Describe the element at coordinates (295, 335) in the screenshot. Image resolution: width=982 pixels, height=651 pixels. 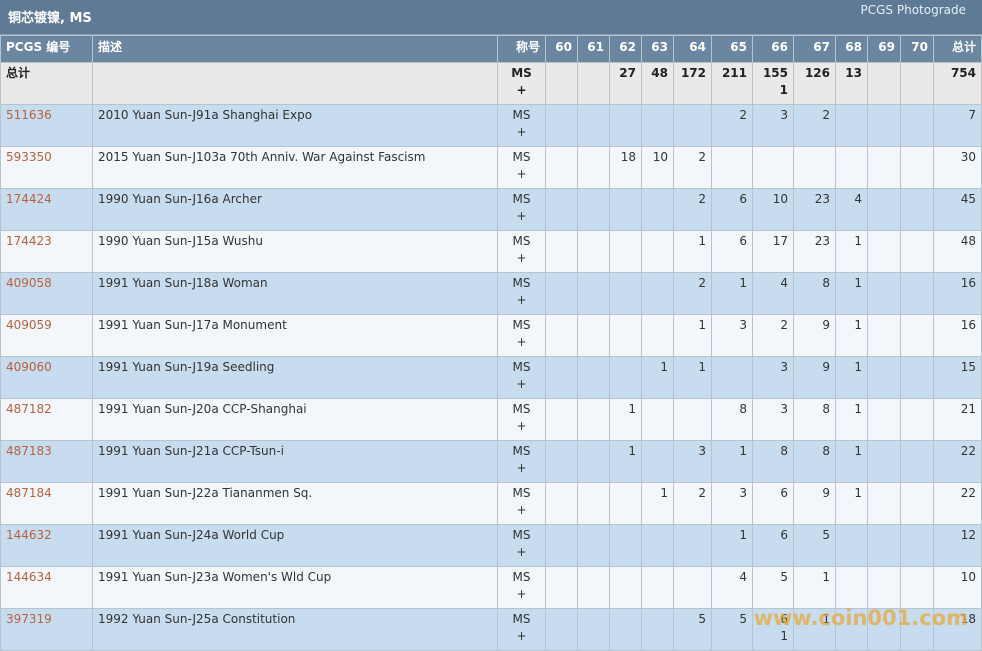
I see `cell: 1991 Yuan Sun-J17a Monument` at that location.